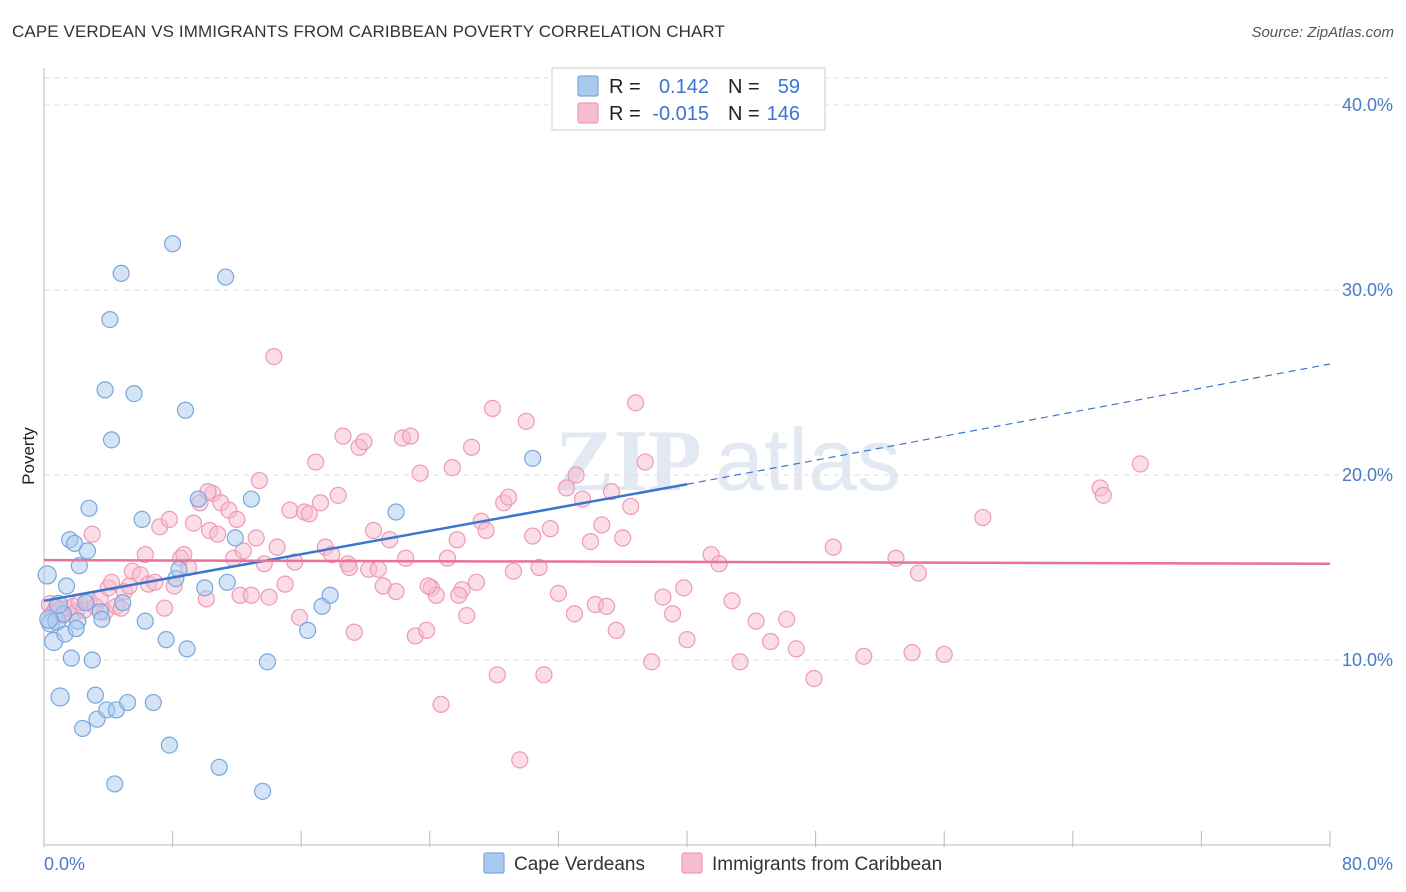  What do you see at coordinates (1367, 475) in the screenshot?
I see `y-tick-label: 20.0%` at bounding box center [1367, 475].